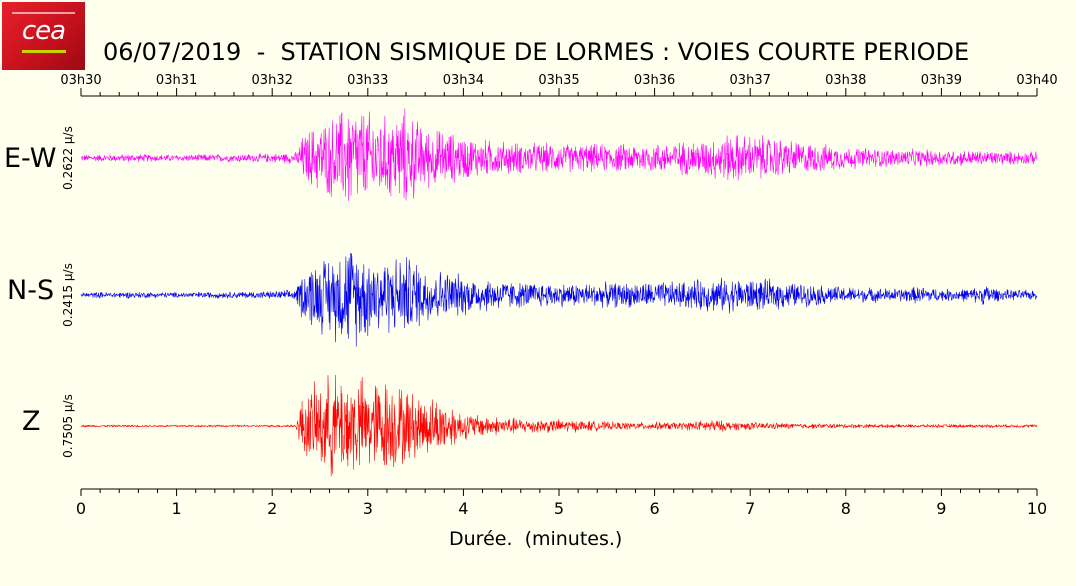  I want to click on bottom-tick-label: 1, so click(177, 508).